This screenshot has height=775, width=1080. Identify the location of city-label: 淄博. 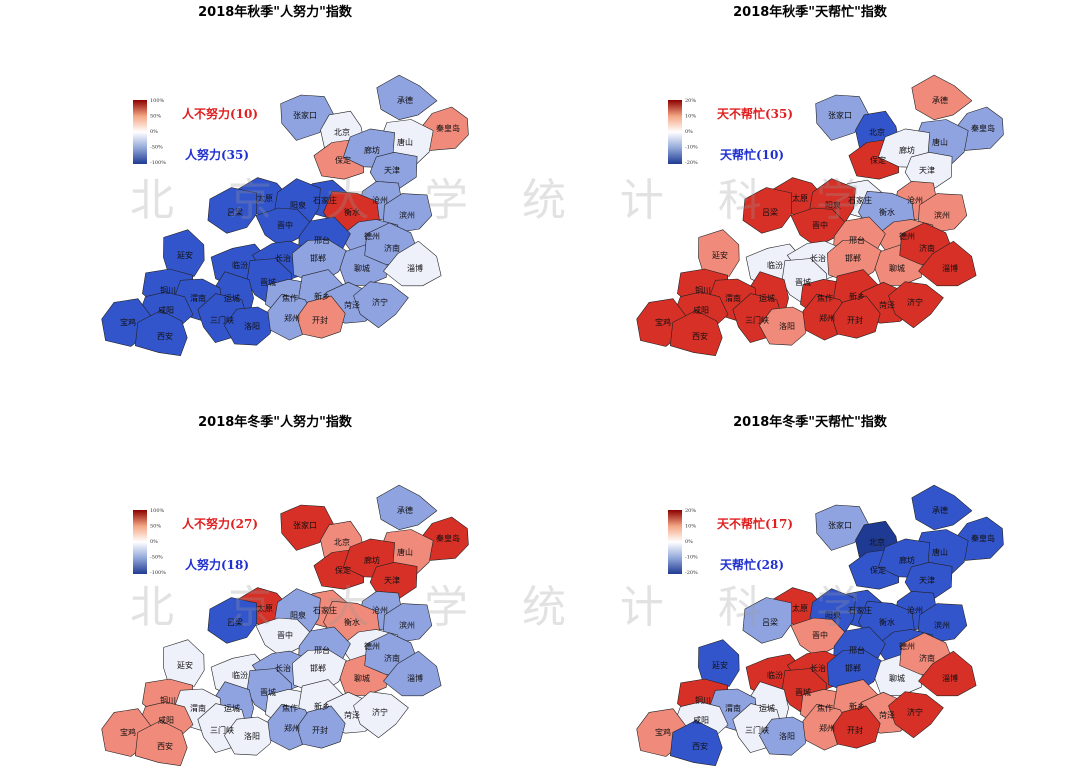
(415, 268).